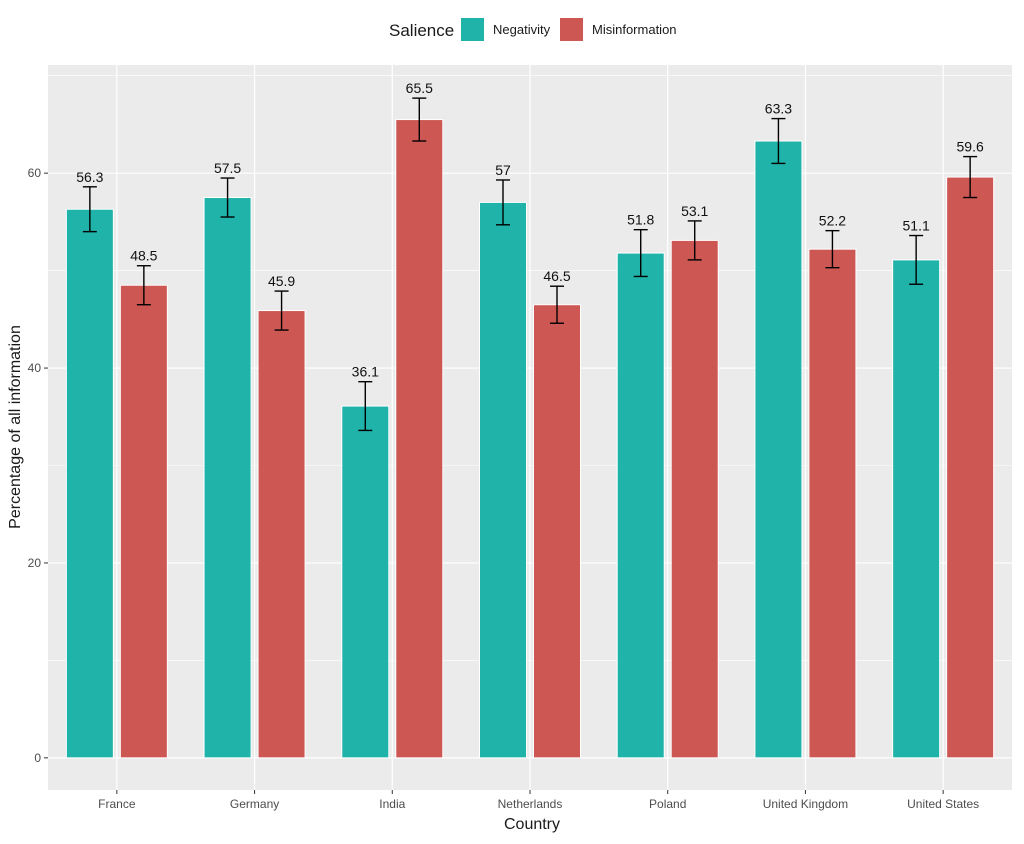  Describe the element at coordinates (15, 427) in the screenshot. I see `y-axis-title: Percentage of all information` at that location.